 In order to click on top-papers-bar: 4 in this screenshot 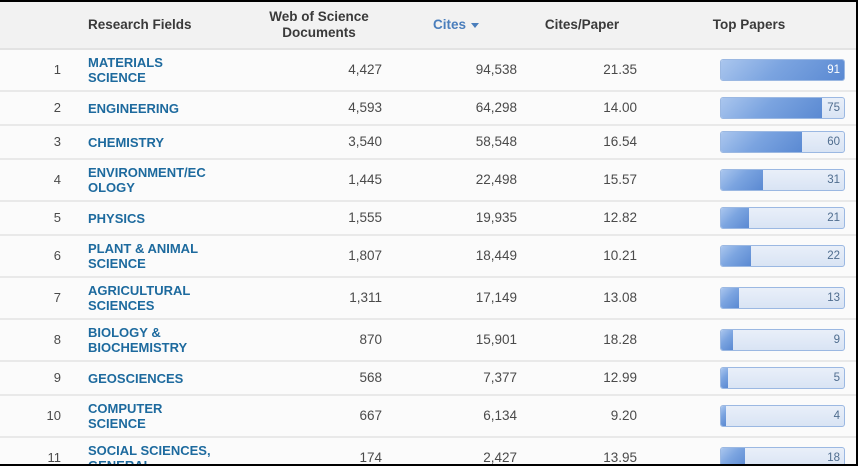, I will do `click(782, 416)`.